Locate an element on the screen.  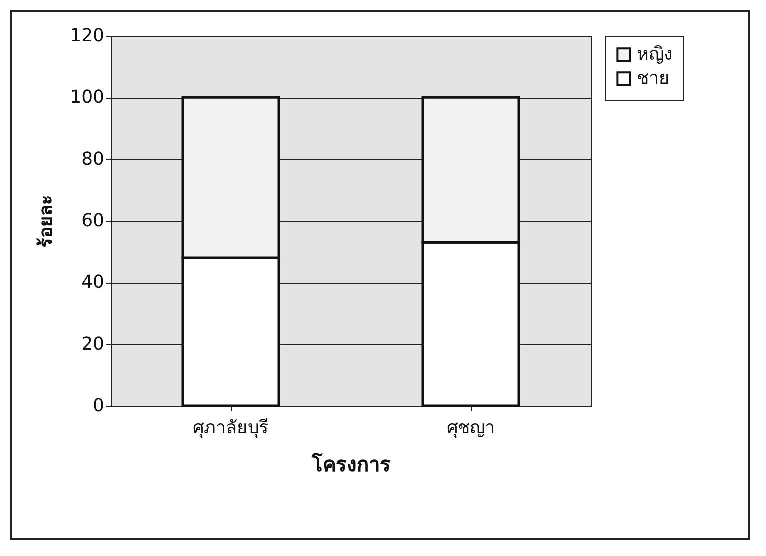
y-tick-label: 120 is located at coordinates (87, 36).